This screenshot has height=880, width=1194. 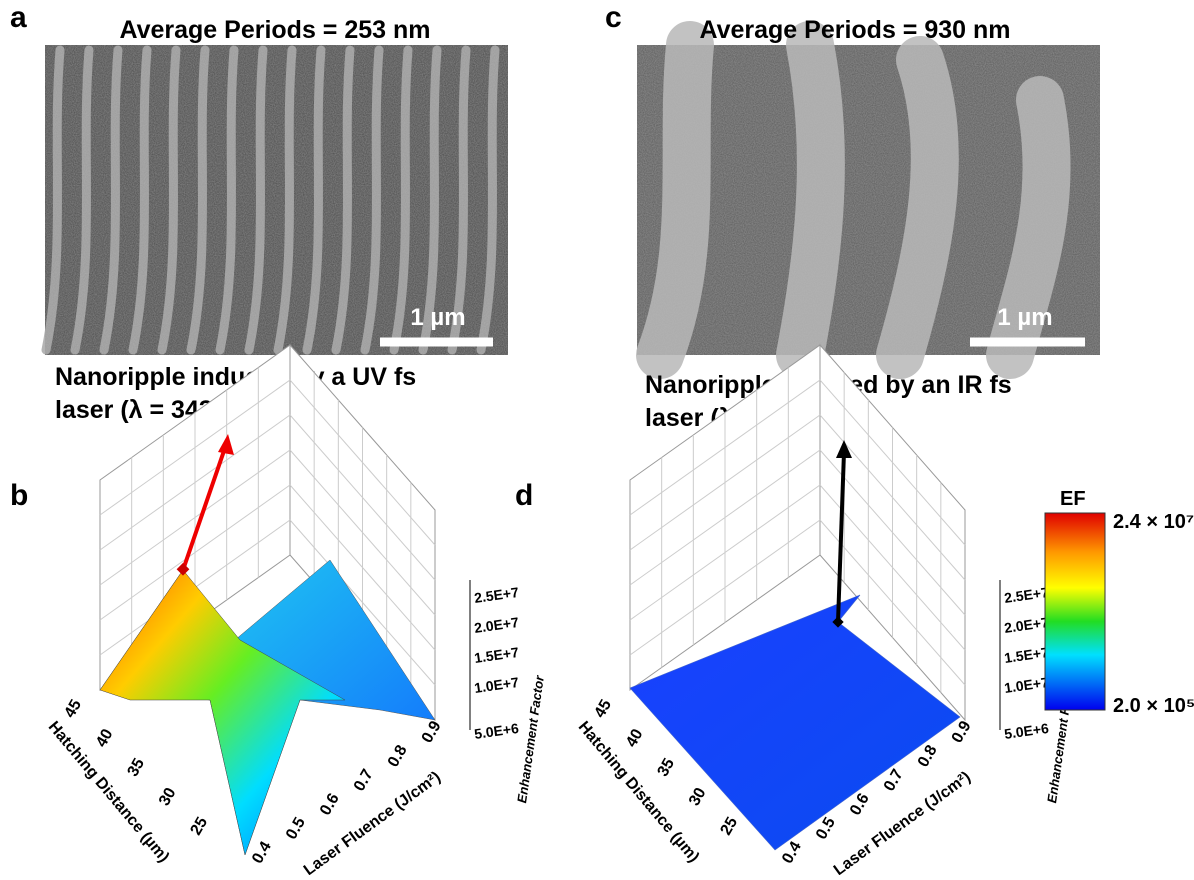 I want to click on y-tick-label: 0.8, so click(x=398, y=756).